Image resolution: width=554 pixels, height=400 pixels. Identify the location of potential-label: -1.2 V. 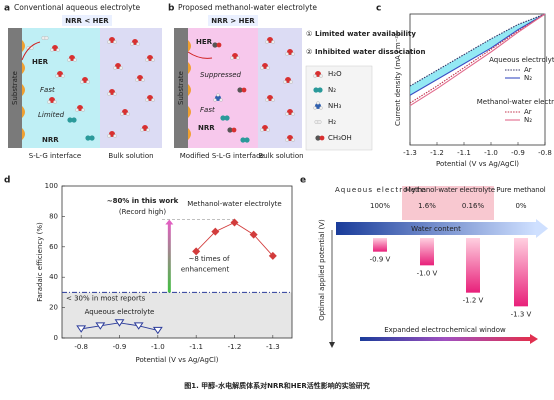
(473, 301).